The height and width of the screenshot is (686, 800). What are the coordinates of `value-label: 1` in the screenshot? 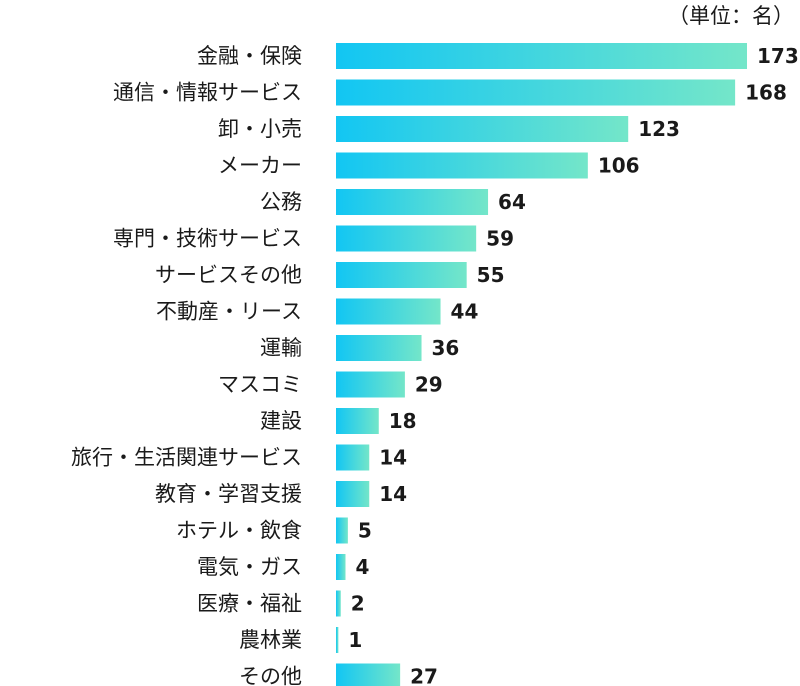 It's located at (355, 640).